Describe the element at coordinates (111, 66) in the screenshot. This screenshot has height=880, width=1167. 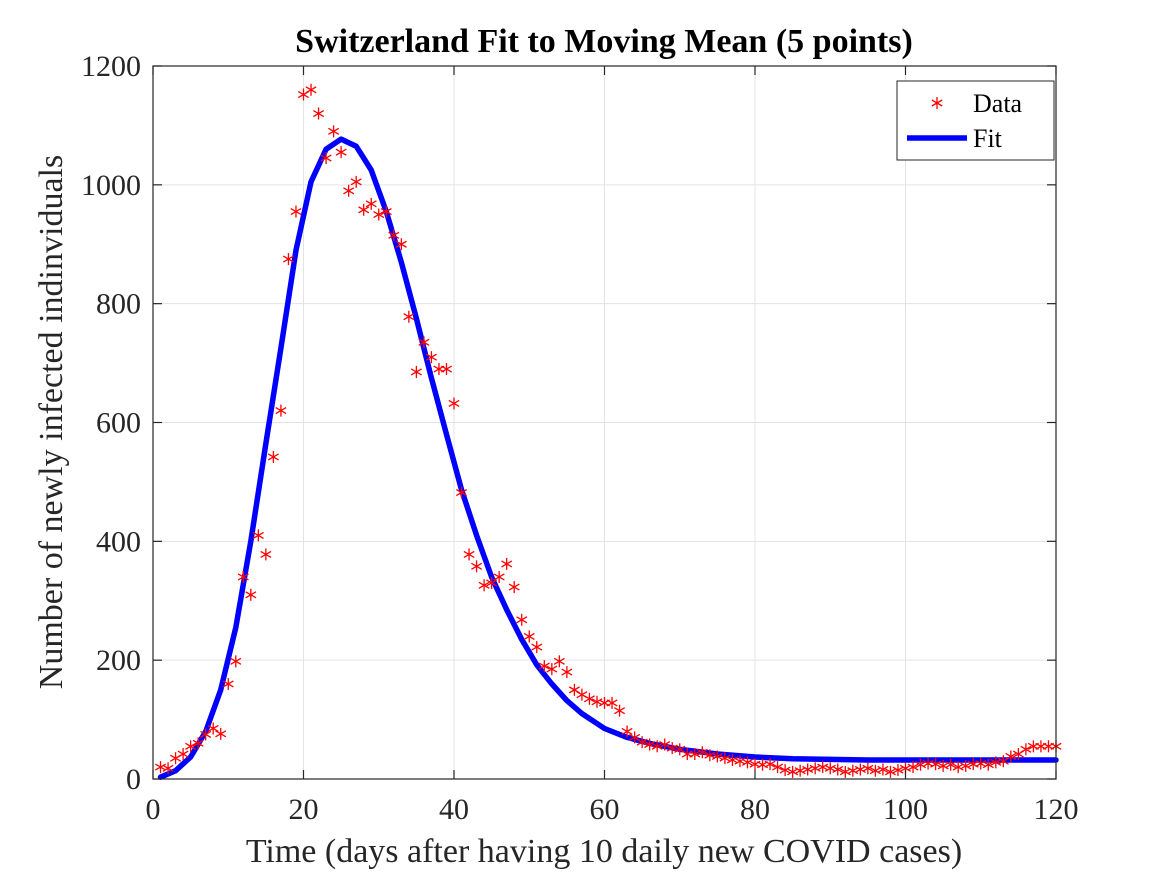
I see `y-tick-label: 1200` at that location.